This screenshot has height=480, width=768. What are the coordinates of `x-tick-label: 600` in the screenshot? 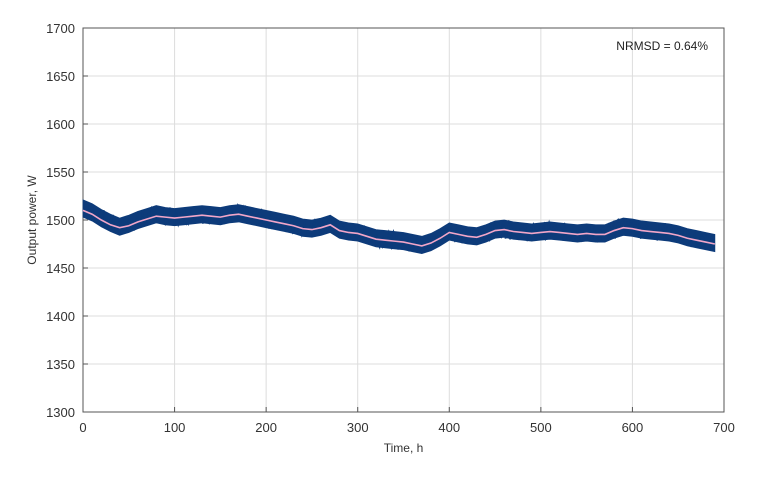 It's located at (633, 427).